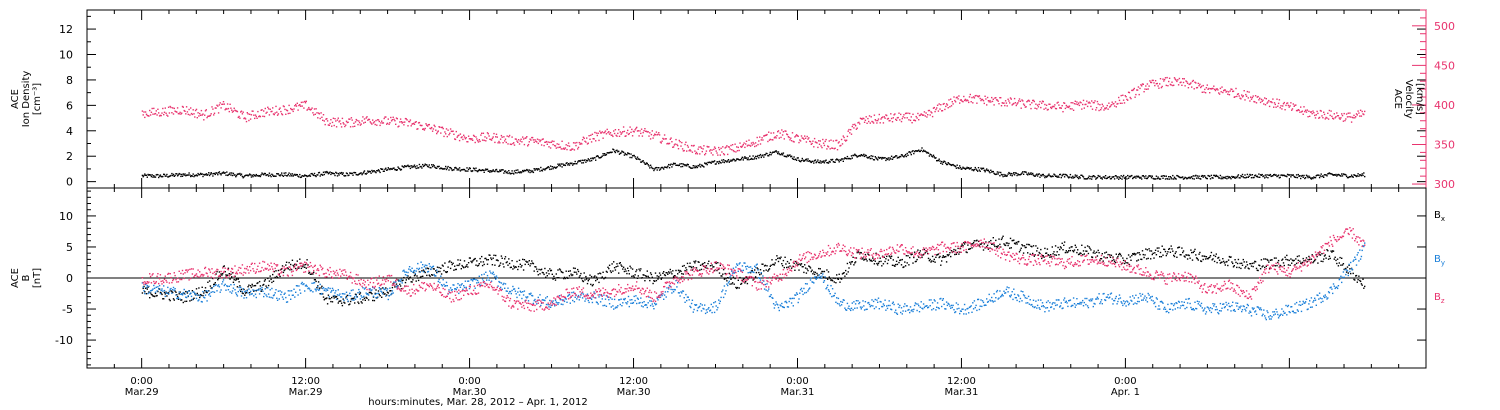 Image resolution: width=1500 pixels, height=410 pixels. Describe the element at coordinates (69, 131) in the screenshot. I see `y-tick-label: 4` at that location.